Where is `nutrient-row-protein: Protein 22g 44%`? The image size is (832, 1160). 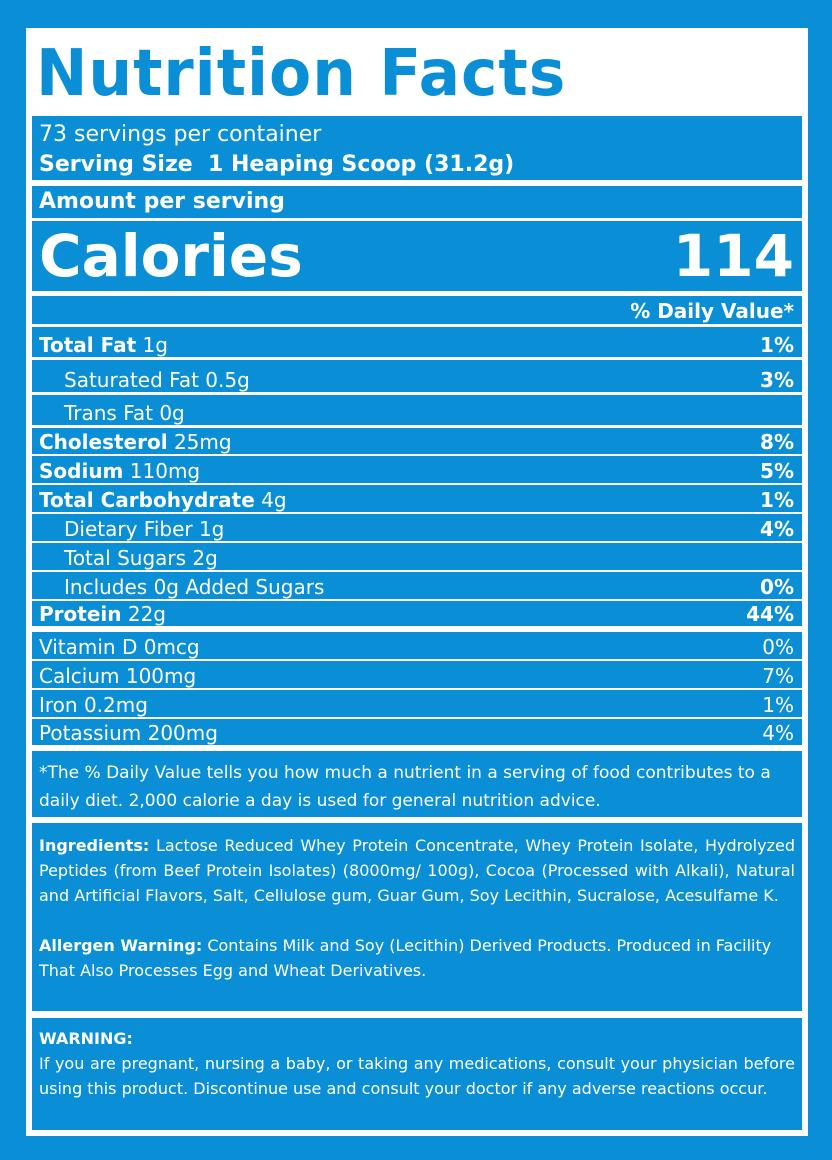
nutrient-row-protein: Protein 22g 44% is located at coordinates (417, 613).